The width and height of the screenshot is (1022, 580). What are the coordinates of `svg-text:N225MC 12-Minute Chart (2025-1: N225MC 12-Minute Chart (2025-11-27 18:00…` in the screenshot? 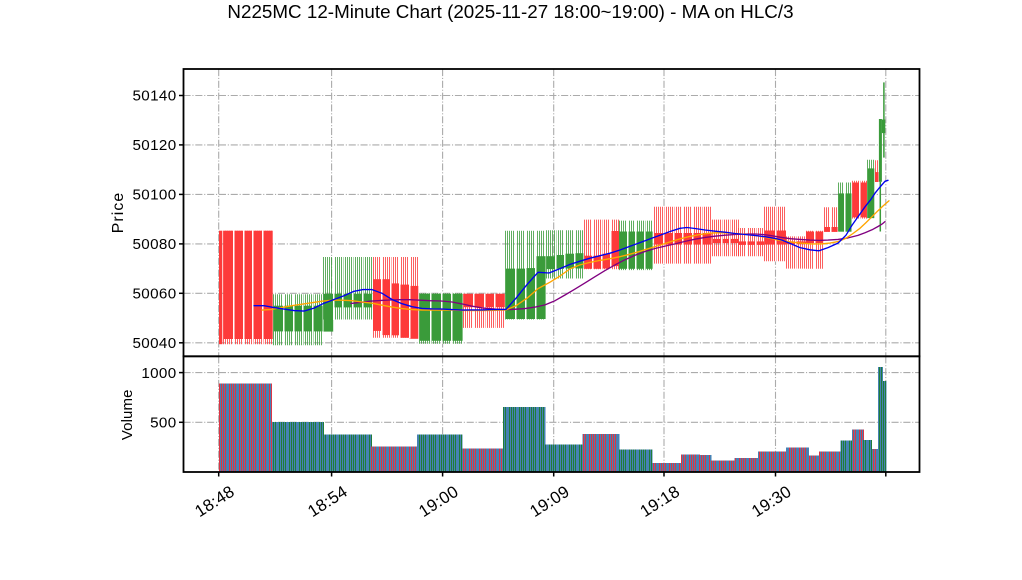 It's located at (510, 11).